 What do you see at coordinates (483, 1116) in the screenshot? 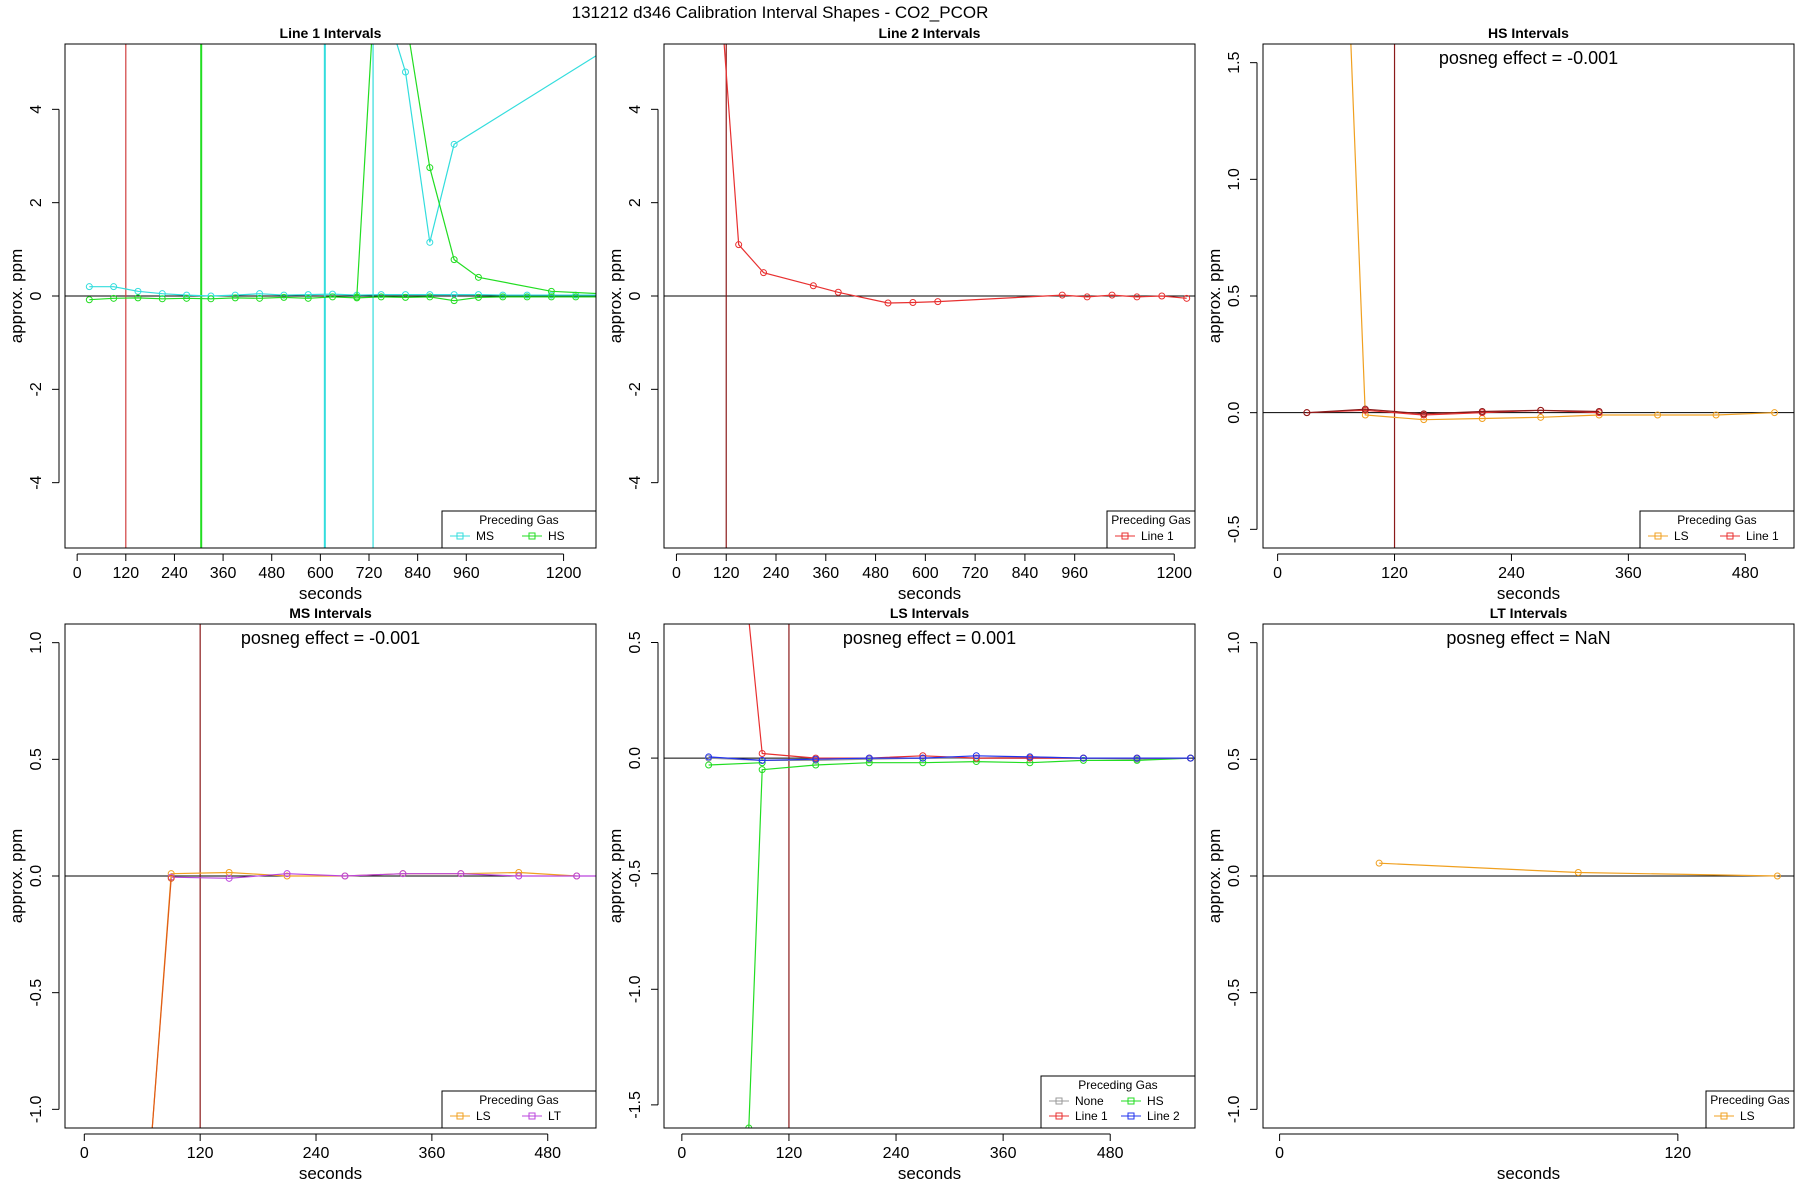
I see `legend-entry-label: LS` at bounding box center [483, 1116].